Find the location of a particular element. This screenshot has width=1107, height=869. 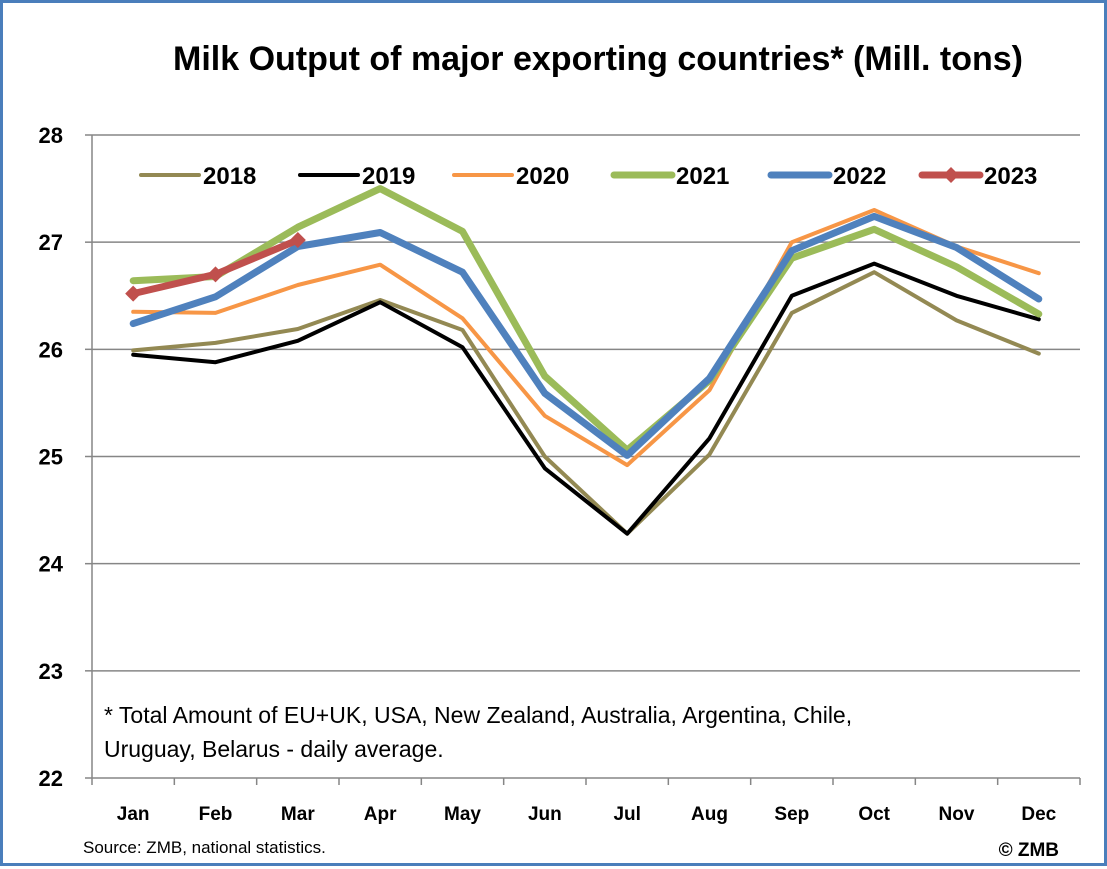

x-tick-labels: Jan Feb Mar Apr May Jun Jul Aug Sep Oct Nov Dec is located at coordinates (587, 814).